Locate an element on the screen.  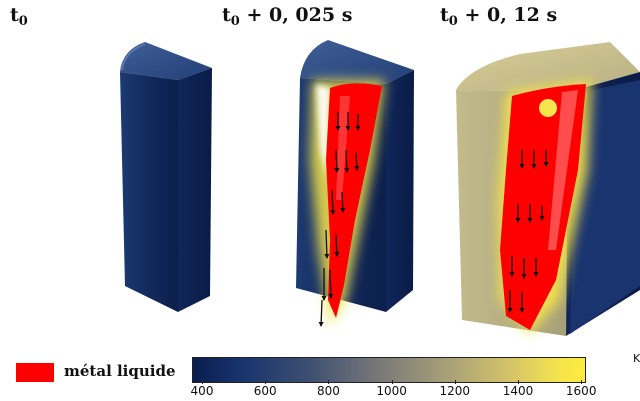
block-t2-solid-inclusion is located at coordinates (548, 108).